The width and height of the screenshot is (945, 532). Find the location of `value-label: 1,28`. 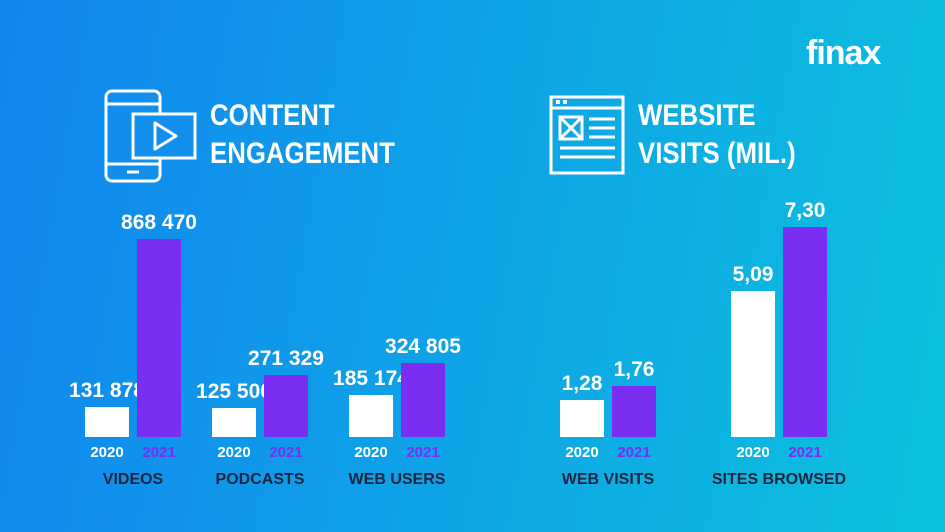

value-label: 1,28 is located at coordinates (582, 383).